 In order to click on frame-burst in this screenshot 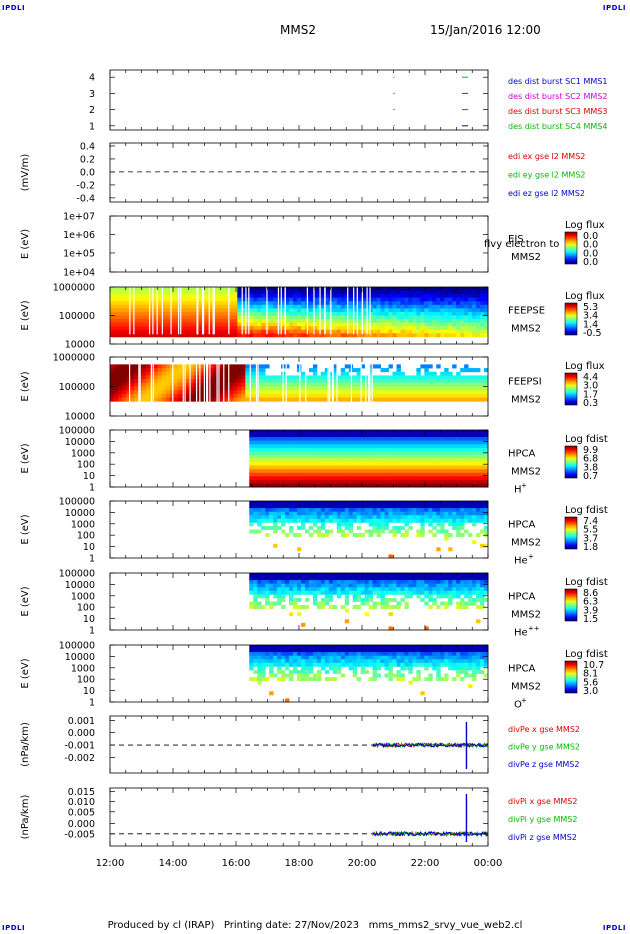, I will do `click(299, 100)`.